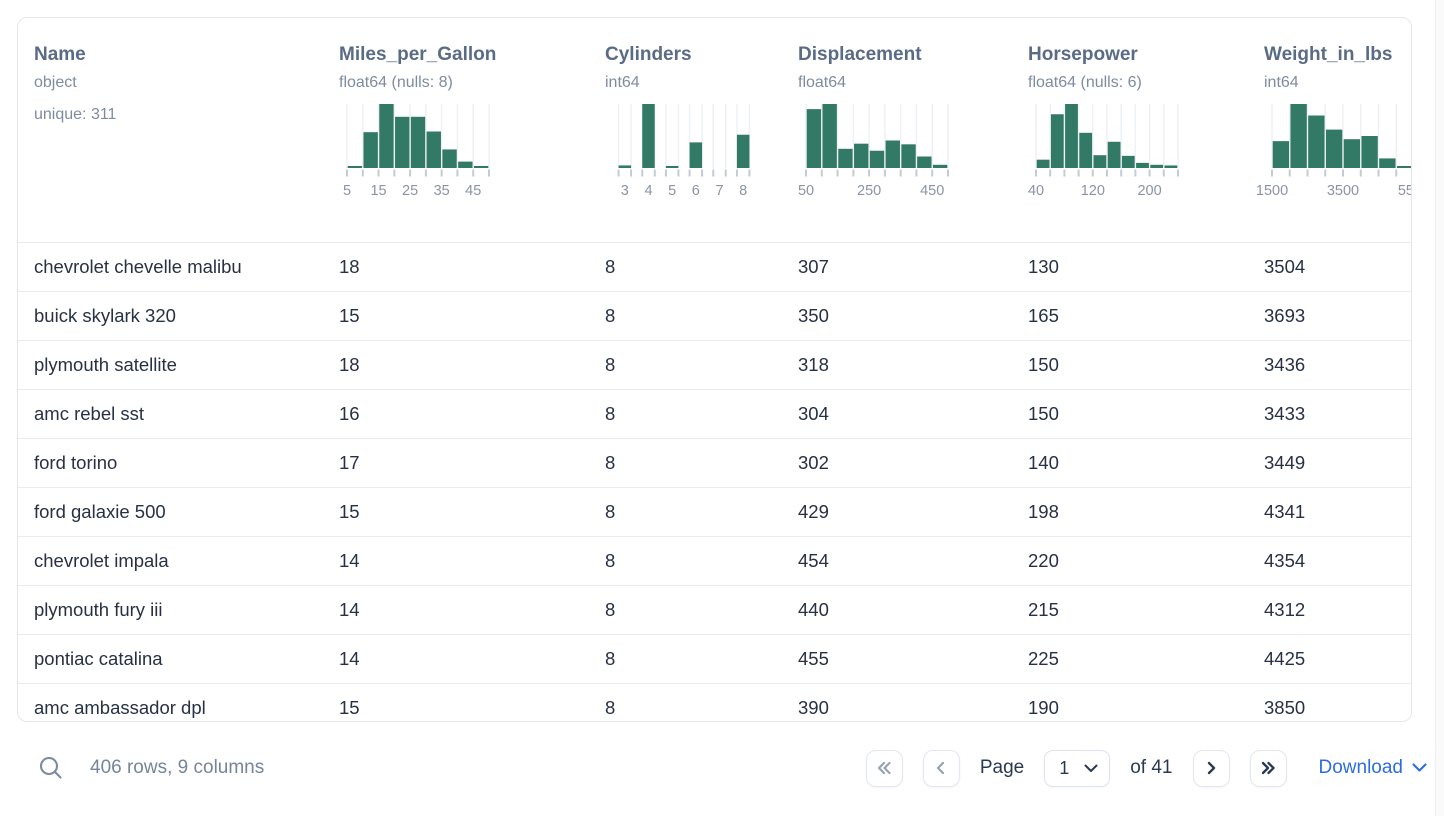  I want to click on cell-value: 225, so click(1043, 658).